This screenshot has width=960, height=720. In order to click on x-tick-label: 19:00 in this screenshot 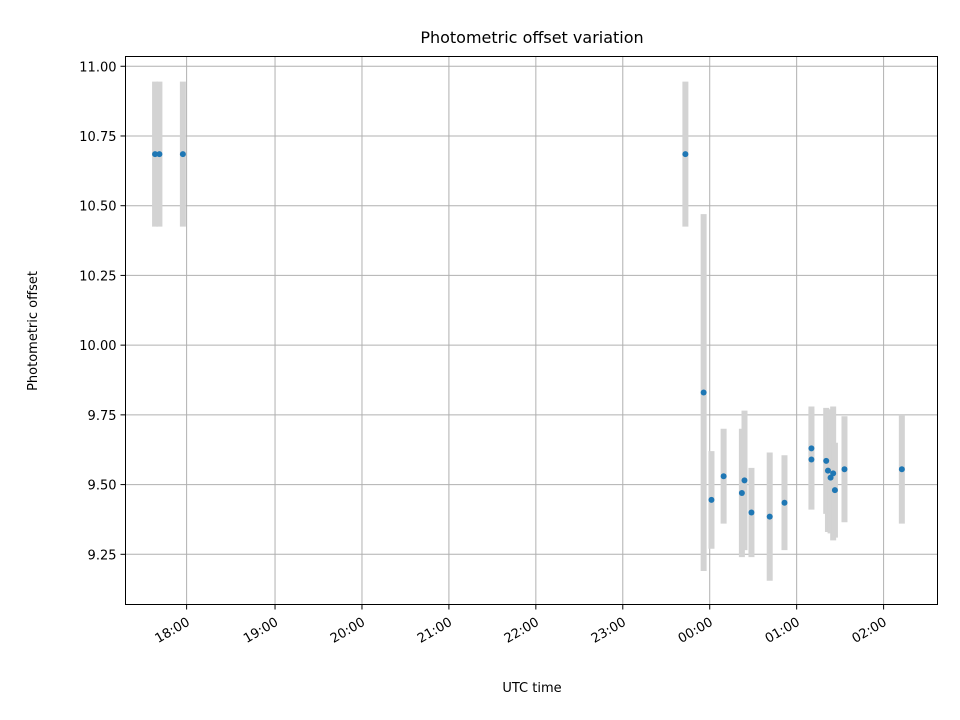, I will do `click(261, 631)`.